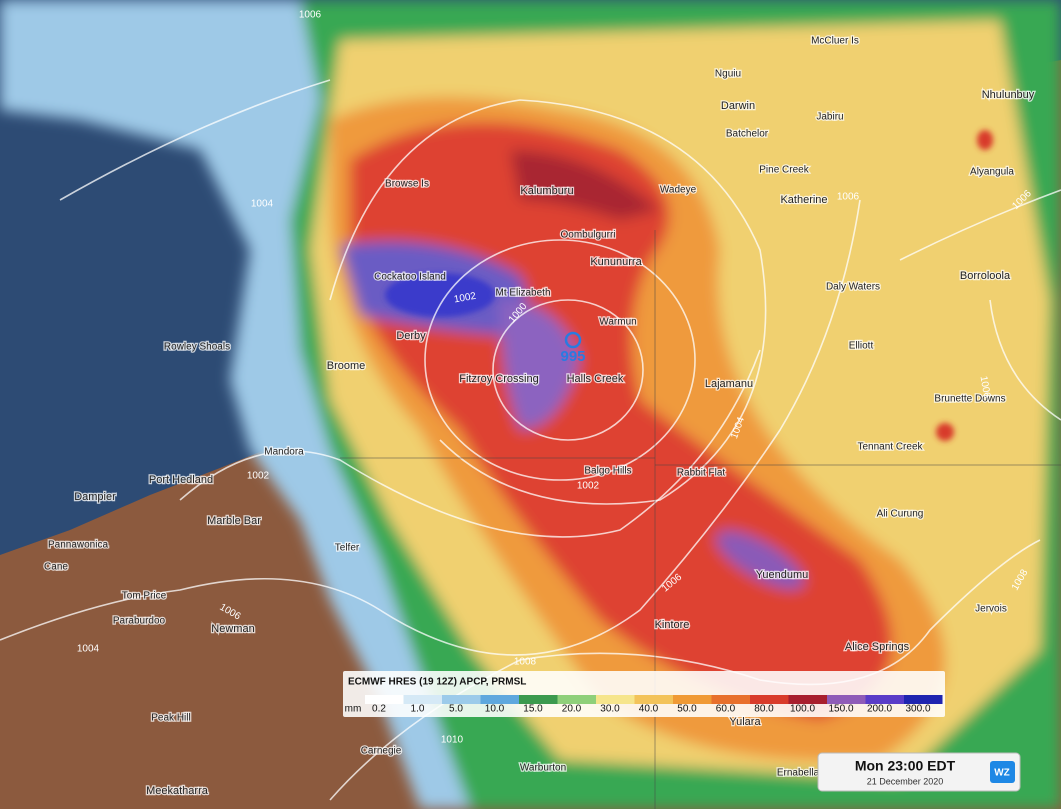 This screenshot has height=809, width=1061. Describe the element at coordinates (456, 709) in the screenshot. I see `legend-level: 5.0` at that location.